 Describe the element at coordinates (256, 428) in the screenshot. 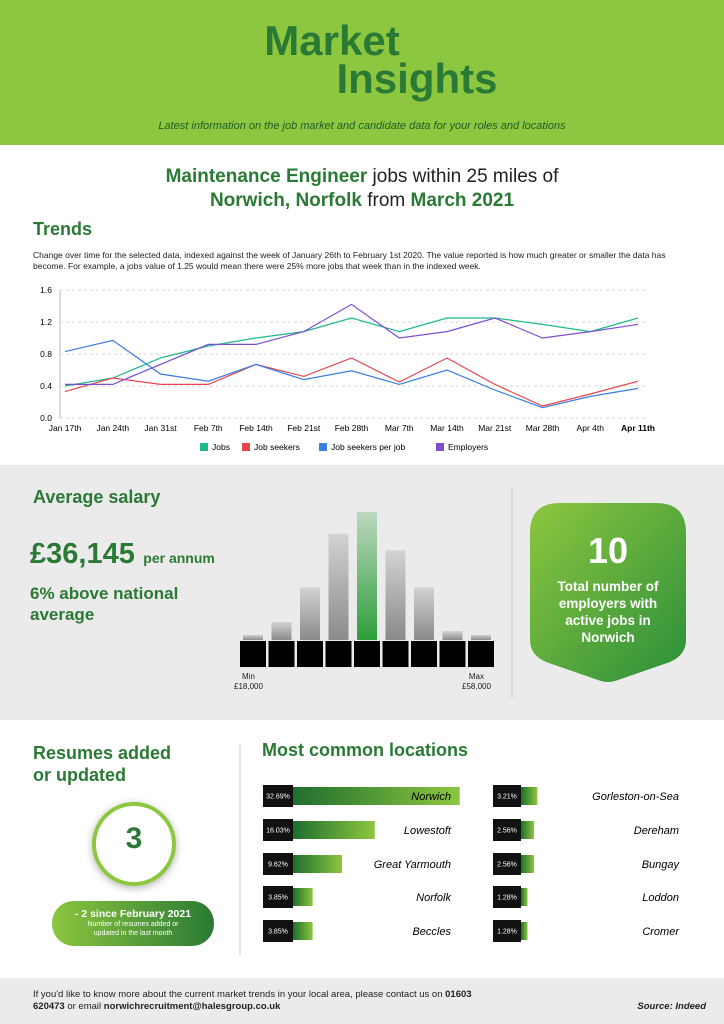

I see `x-tick-label: Feb 14th` at that location.